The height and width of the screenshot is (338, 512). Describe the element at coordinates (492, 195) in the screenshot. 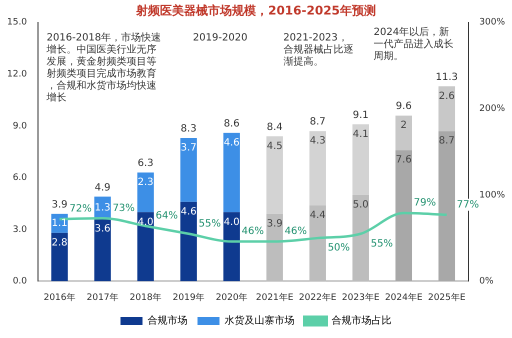

I see `y2-tick-label: 100%` at that location.